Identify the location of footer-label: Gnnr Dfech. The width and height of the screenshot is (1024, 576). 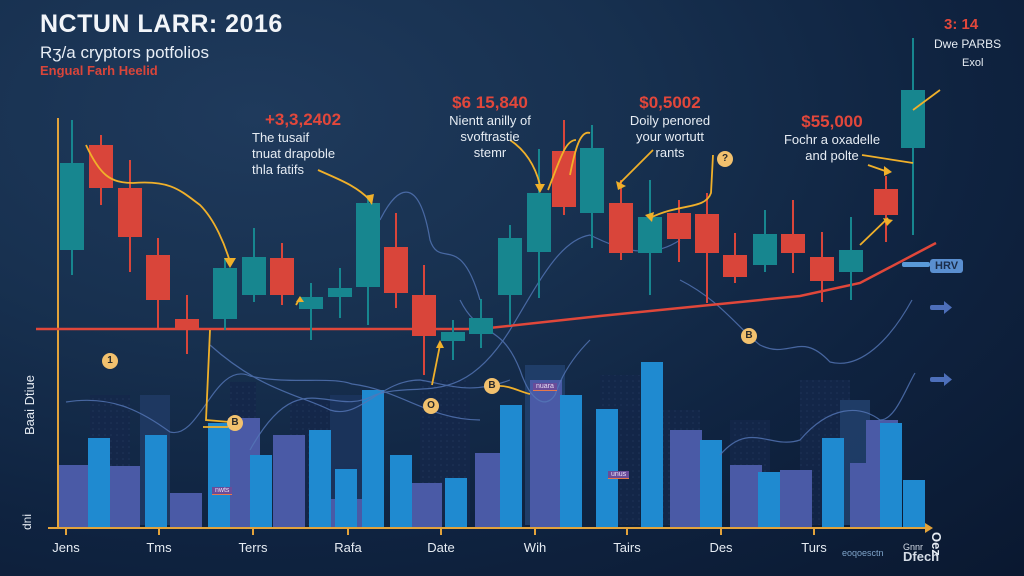
(921, 553).